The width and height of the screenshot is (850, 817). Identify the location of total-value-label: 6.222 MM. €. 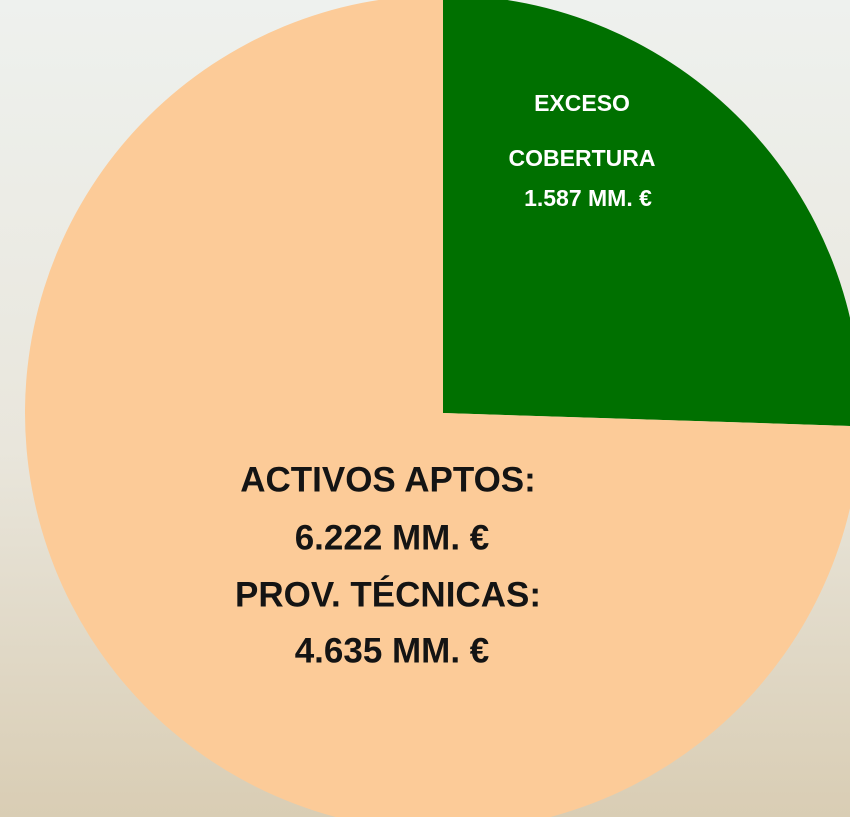
(392, 537).